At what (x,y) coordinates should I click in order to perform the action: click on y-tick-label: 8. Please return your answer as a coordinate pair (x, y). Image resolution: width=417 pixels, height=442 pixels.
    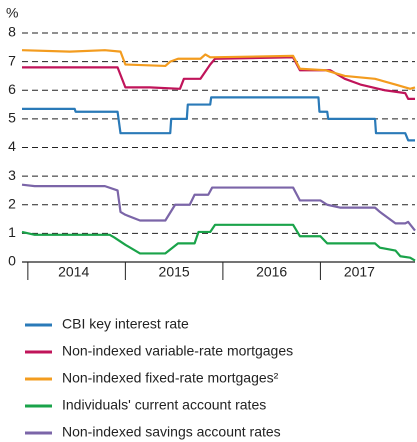
    Looking at the image, I should click on (12, 32).